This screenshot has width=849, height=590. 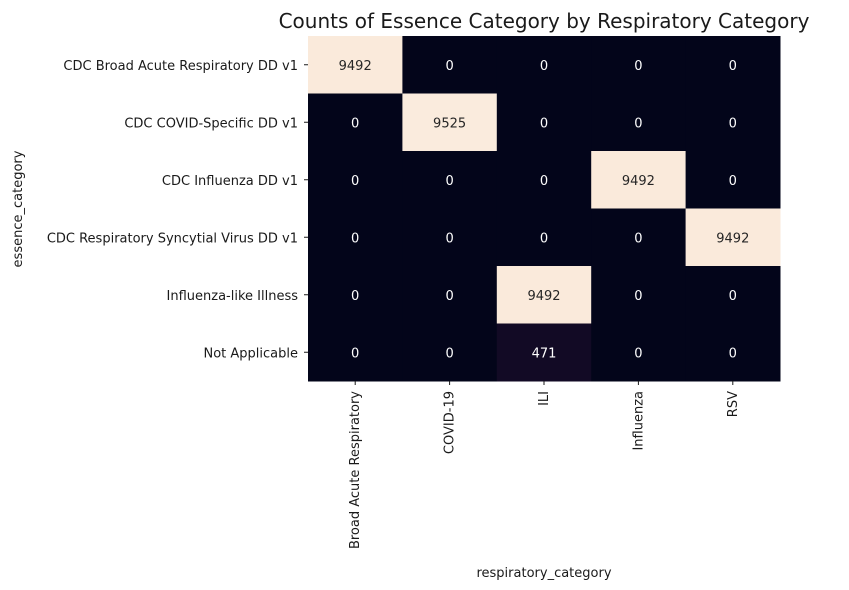 What do you see at coordinates (355, 470) in the screenshot?
I see `x-tick-label: Broad Acute Respiratory` at bounding box center [355, 470].